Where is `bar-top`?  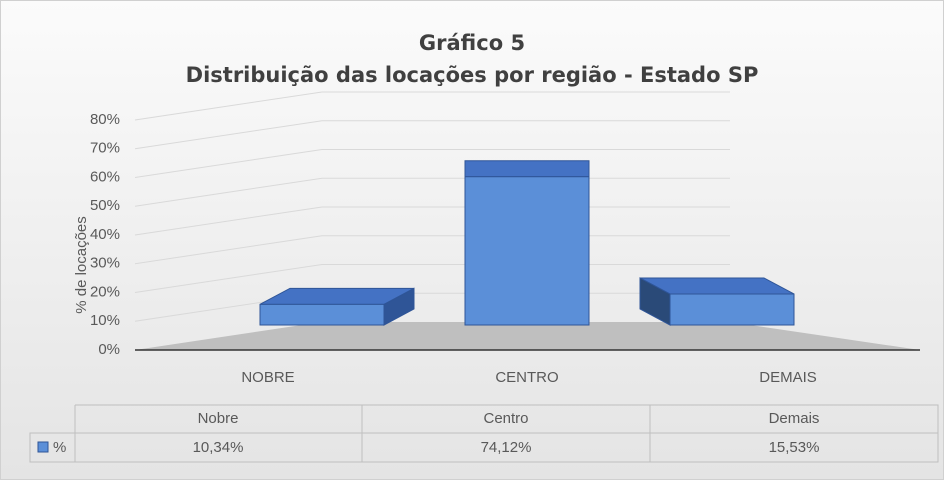
bar-top is located at coordinates (527, 169).